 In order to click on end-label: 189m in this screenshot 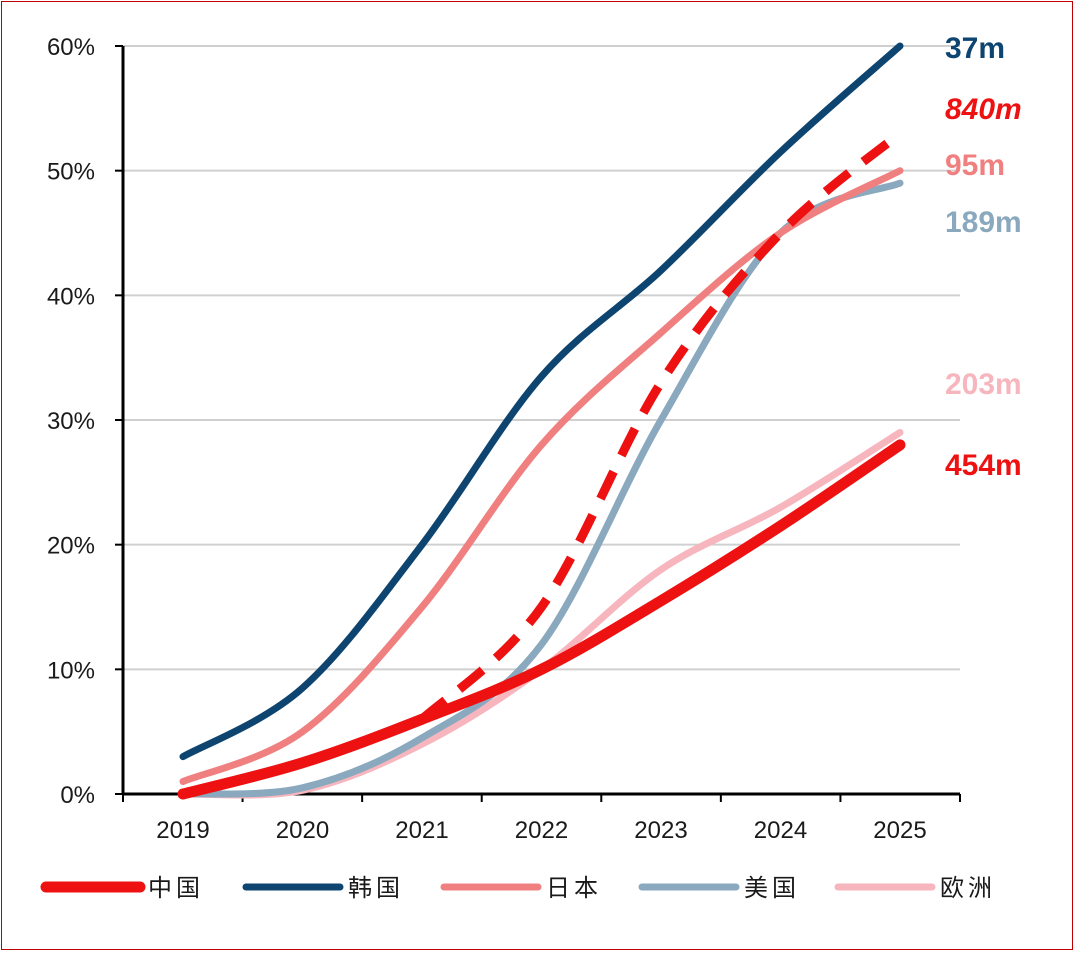, I will do `click(983, 222)`.